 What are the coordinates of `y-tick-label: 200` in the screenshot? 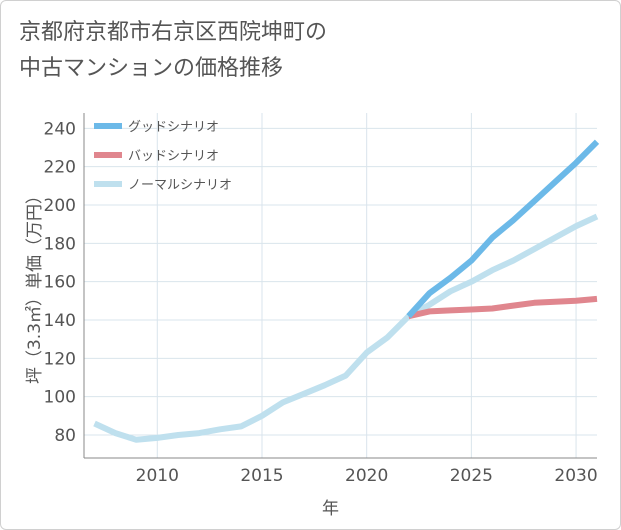 It's located at (60, 206).